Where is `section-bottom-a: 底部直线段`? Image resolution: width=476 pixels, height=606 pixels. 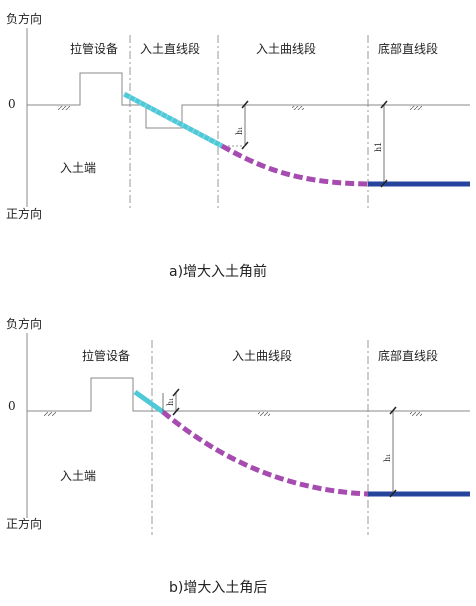
section-bottom-a: 底部直线段 is located at coordinates (408, 48).